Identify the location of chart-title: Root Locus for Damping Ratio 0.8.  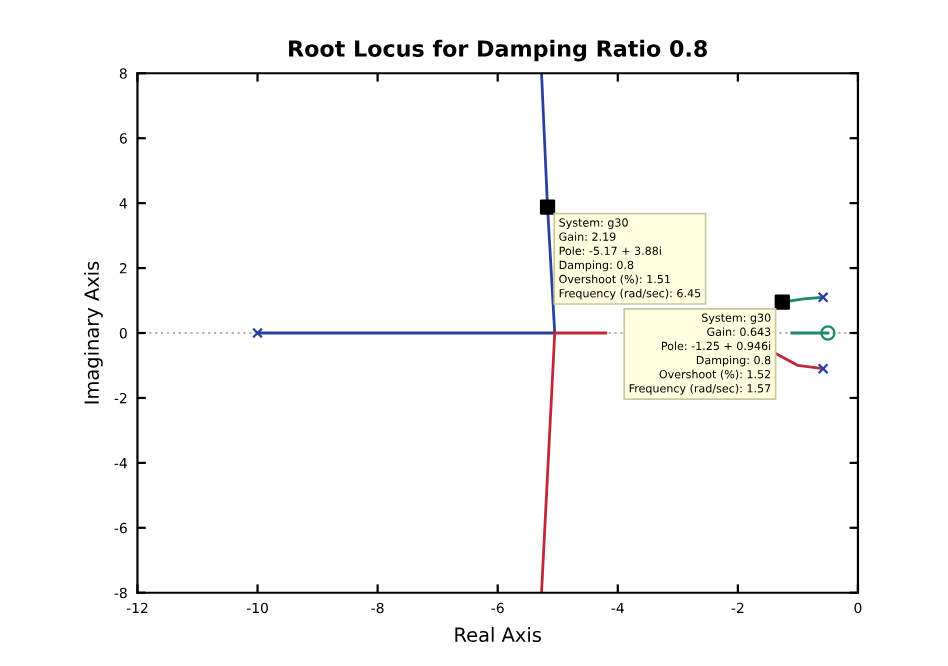
(498, 50).